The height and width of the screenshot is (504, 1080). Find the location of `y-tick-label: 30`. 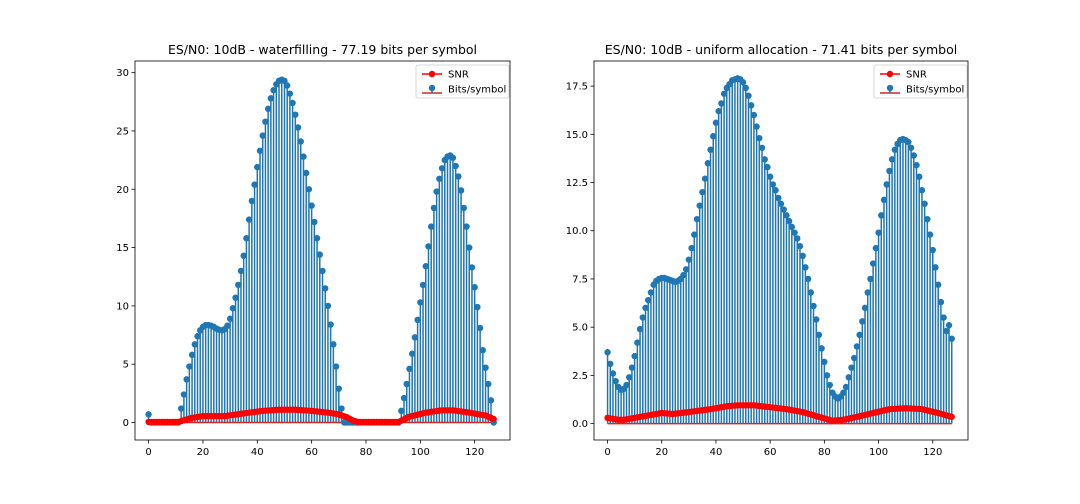

y-tick-label: 30 is located at coordinates (122, 73).